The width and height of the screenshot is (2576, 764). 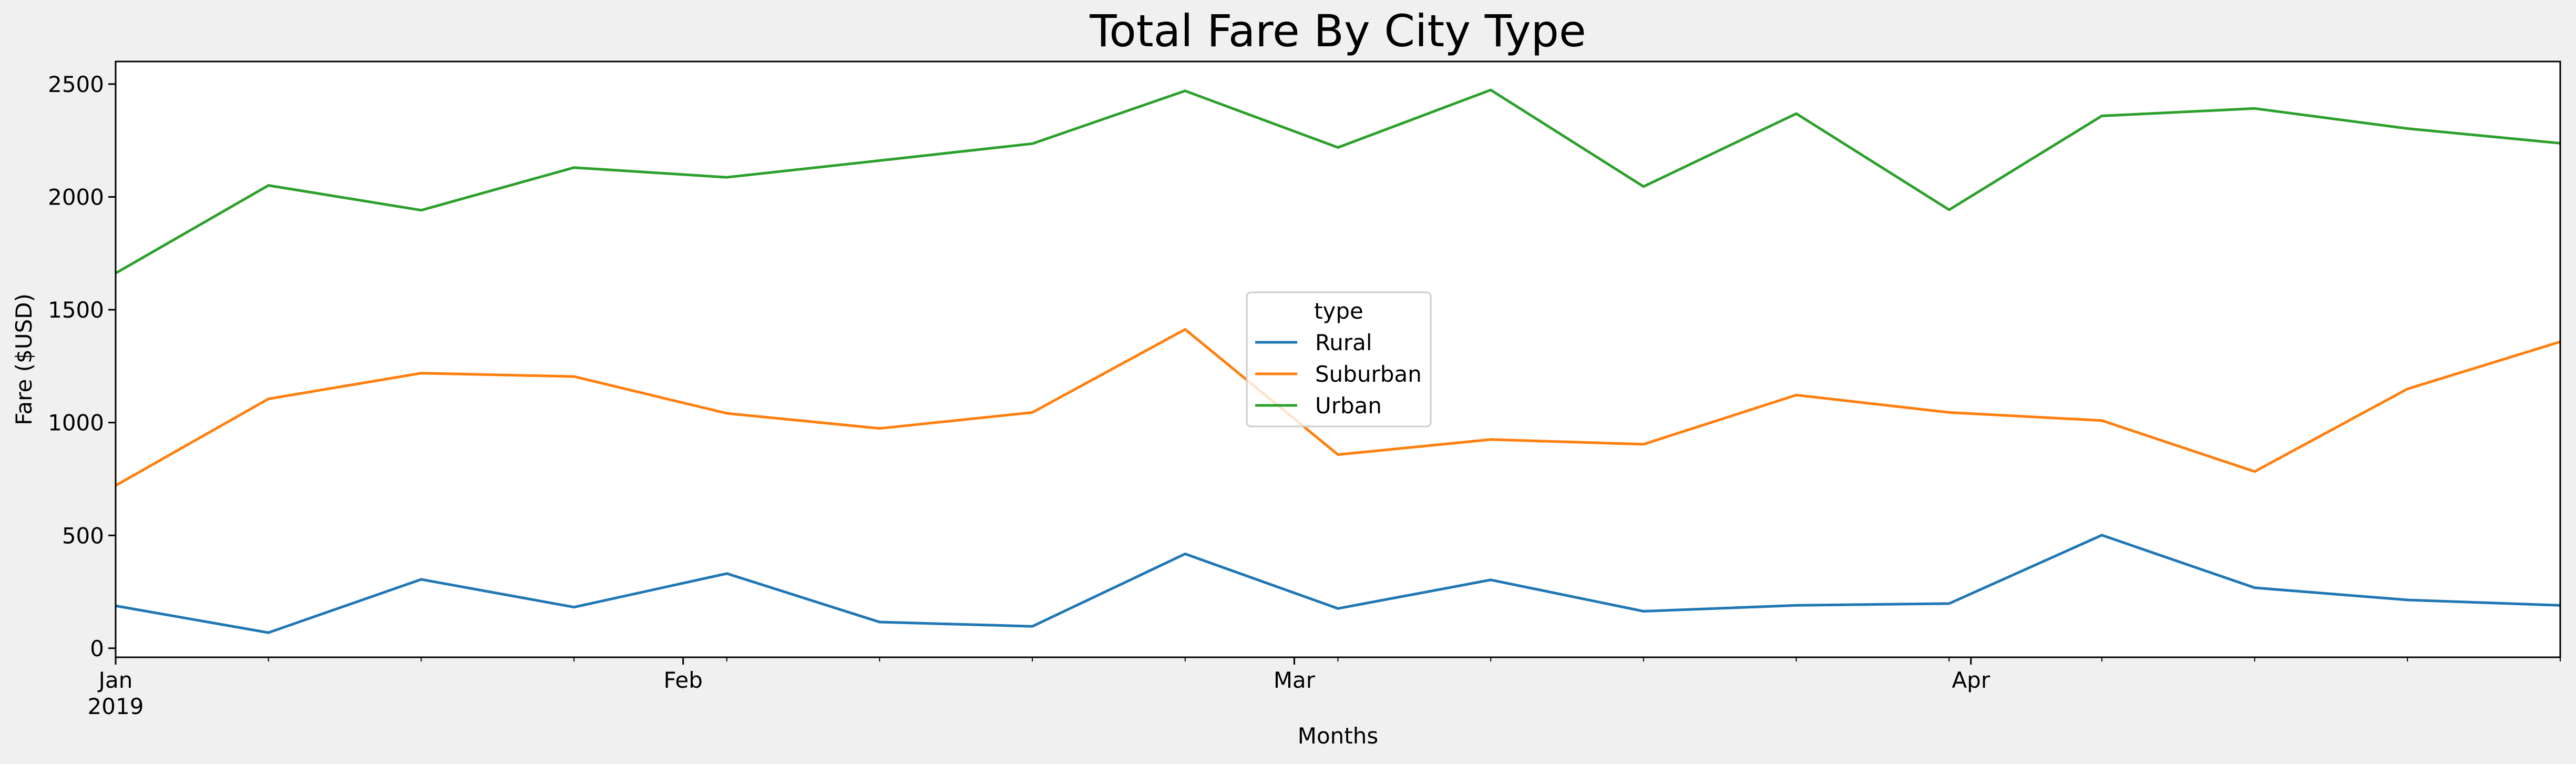 What do you see at coordinates (1368, 374) in the screenshot?
I see `legend-label-suburban: Suburban` at bounding box center [1368, 374].